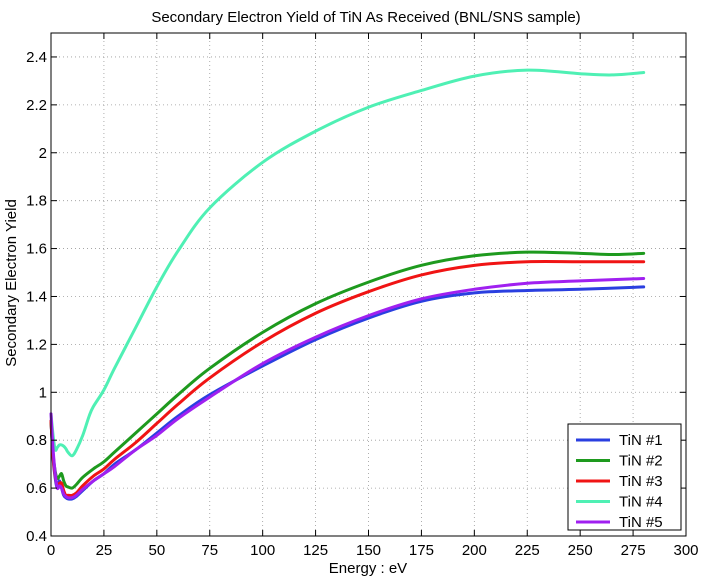  I want to click on x-tick-label: 200, so click(474, 550).